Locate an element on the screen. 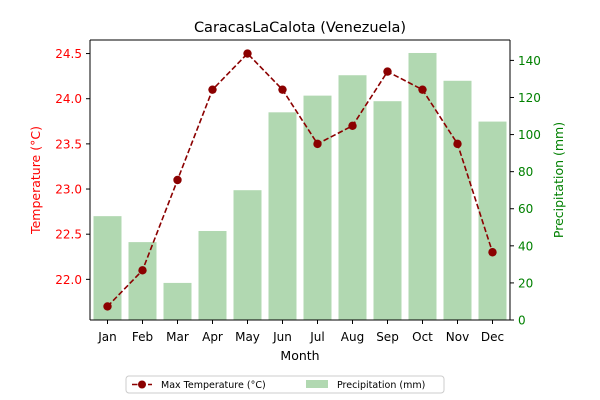 This screenshot has width=600, height=400. precipitation-bar-may is located at coordinates (247, 255).